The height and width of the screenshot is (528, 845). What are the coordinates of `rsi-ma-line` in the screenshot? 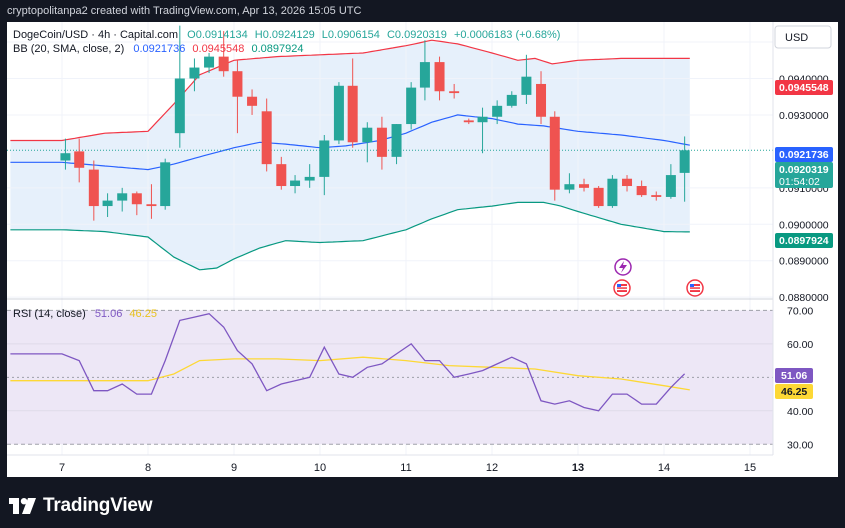 It's located at (350, 373).